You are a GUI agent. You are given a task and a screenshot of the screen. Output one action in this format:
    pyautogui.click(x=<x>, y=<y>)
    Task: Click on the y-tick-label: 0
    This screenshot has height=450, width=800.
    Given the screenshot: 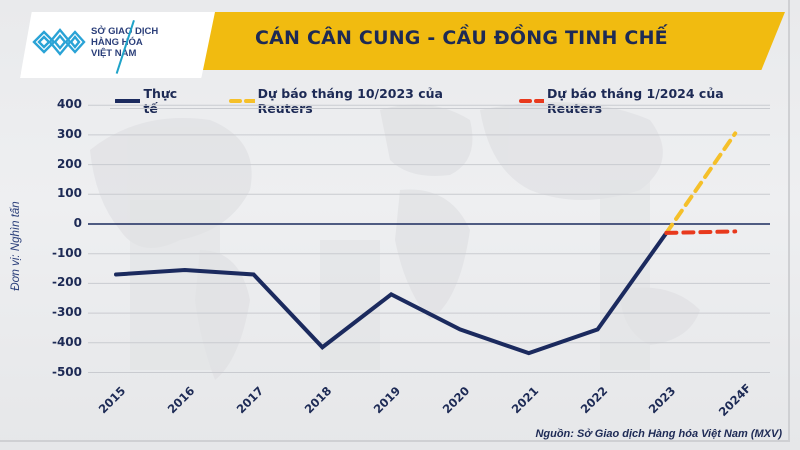 What is the action you would take?
    pyautogui.click(x=77, y=223)
    